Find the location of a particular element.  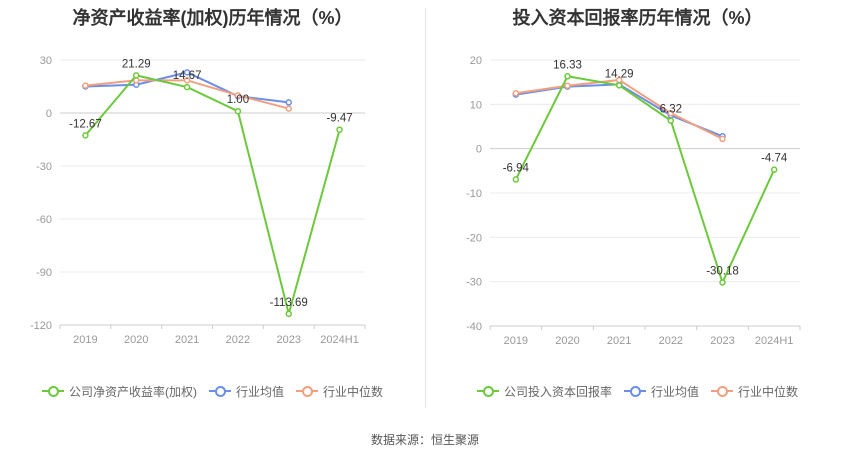

series-line-company is located at coordinates (645, 180).